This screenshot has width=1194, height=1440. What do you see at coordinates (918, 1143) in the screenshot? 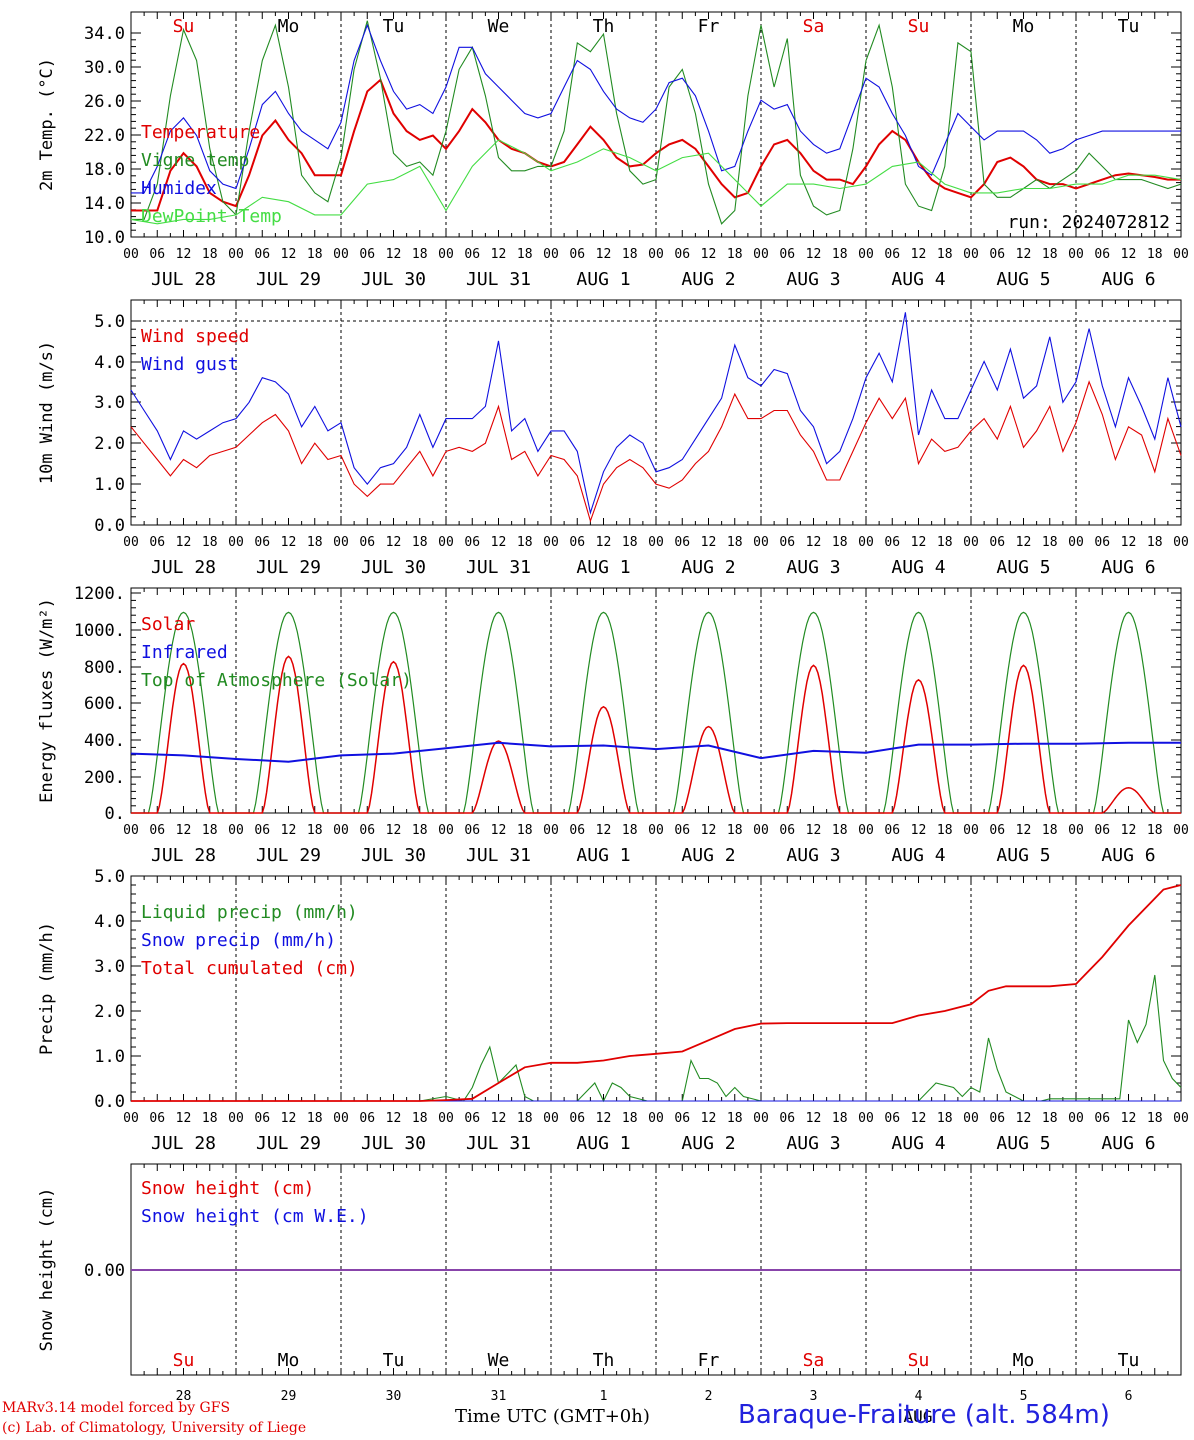
I see `x-date-label: AUG 4` at bounding box center [918, 1143].